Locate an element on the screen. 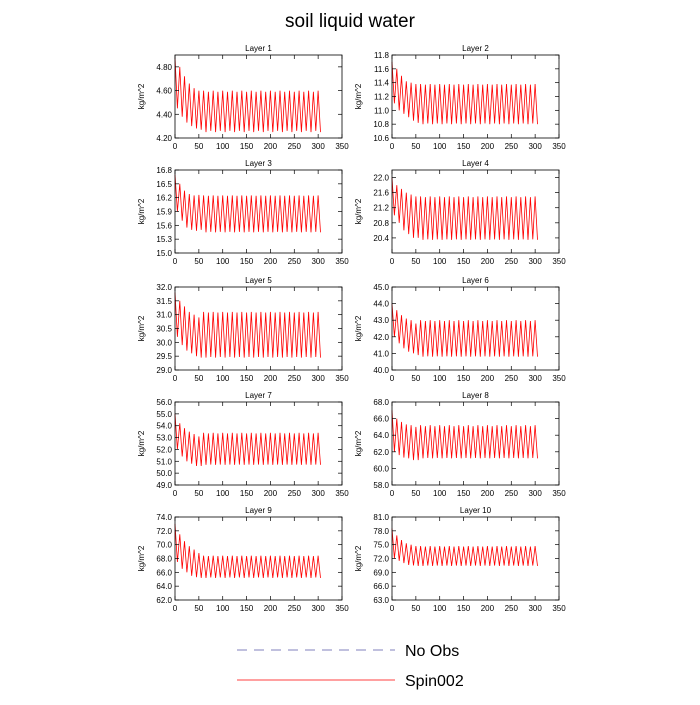 The width and height of the screenshot is (700, 705). y-tick-label: 20.8 is located at coordinates (381, 223).